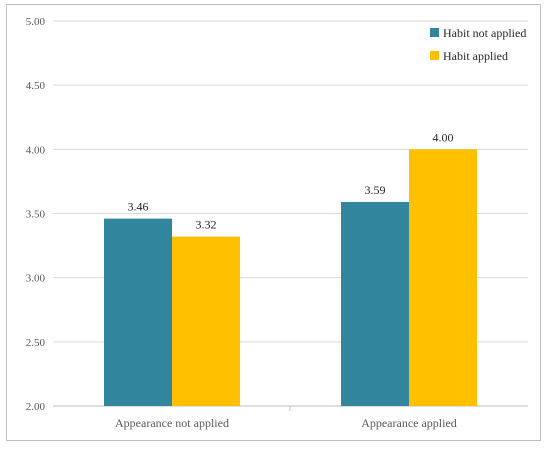 The image size is (550, 449). Describe the element at coordinates (484, 33) in the screenshot. I see `legend-label: Habit not applied` at that location.